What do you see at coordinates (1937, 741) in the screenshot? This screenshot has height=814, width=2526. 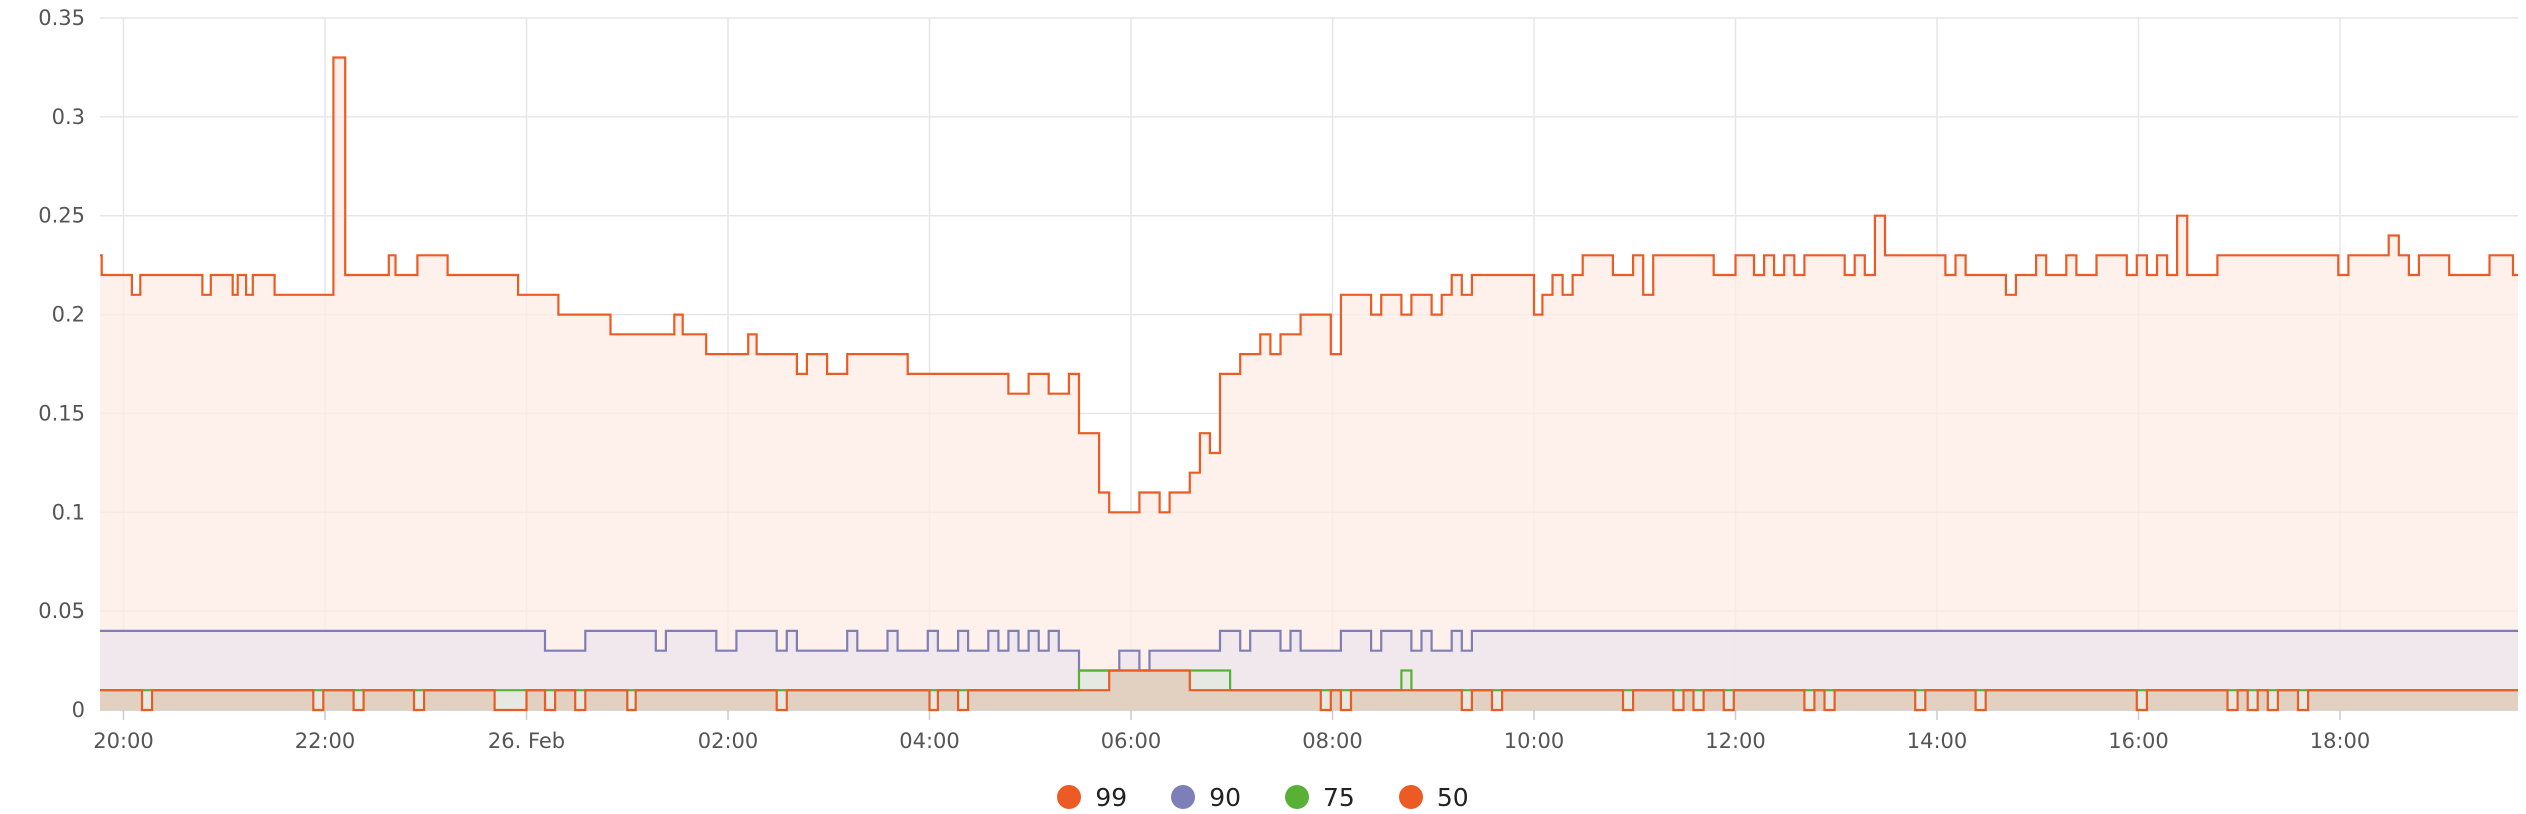 I see `x-tick-label: 14:00` at bounding box center [1937, 741].